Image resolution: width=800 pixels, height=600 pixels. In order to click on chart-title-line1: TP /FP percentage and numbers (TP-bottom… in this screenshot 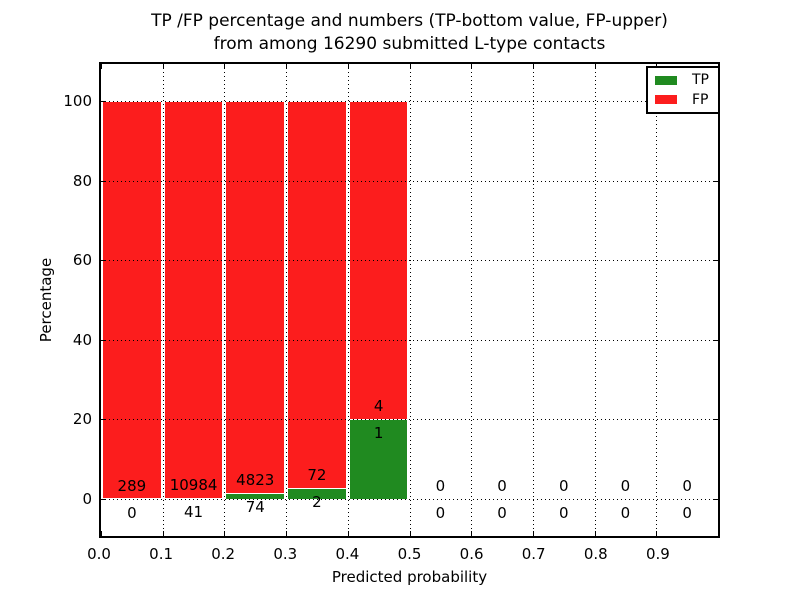, I will do `click(409, 21)`.